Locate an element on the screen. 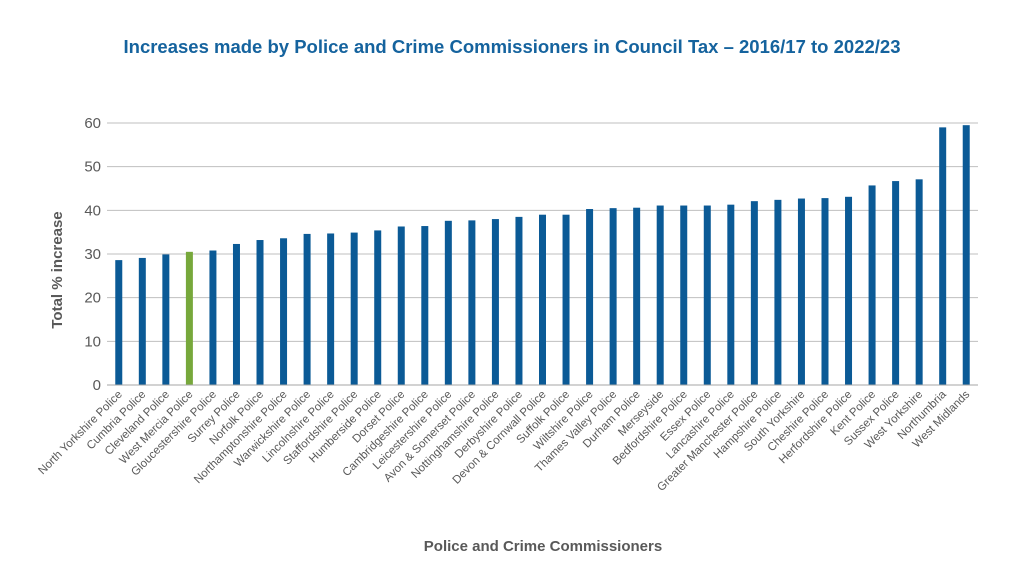  y-tick-label: 40 is located at coordinates (92, 210).